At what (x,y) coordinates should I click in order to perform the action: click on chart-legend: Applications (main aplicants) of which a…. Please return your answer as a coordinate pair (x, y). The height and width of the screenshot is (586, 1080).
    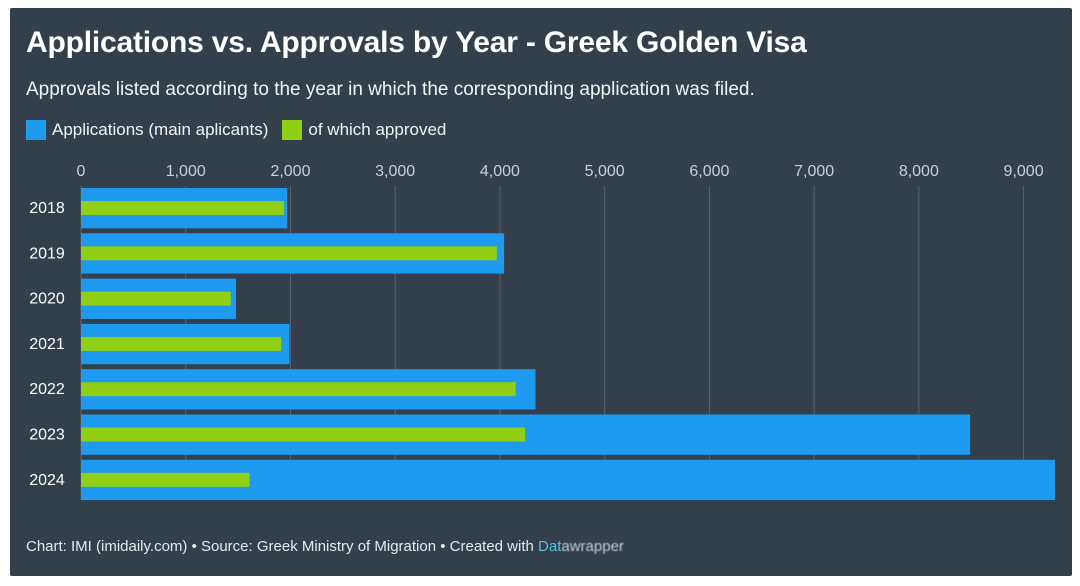
    Looking at the image, I should click on (236, 130).